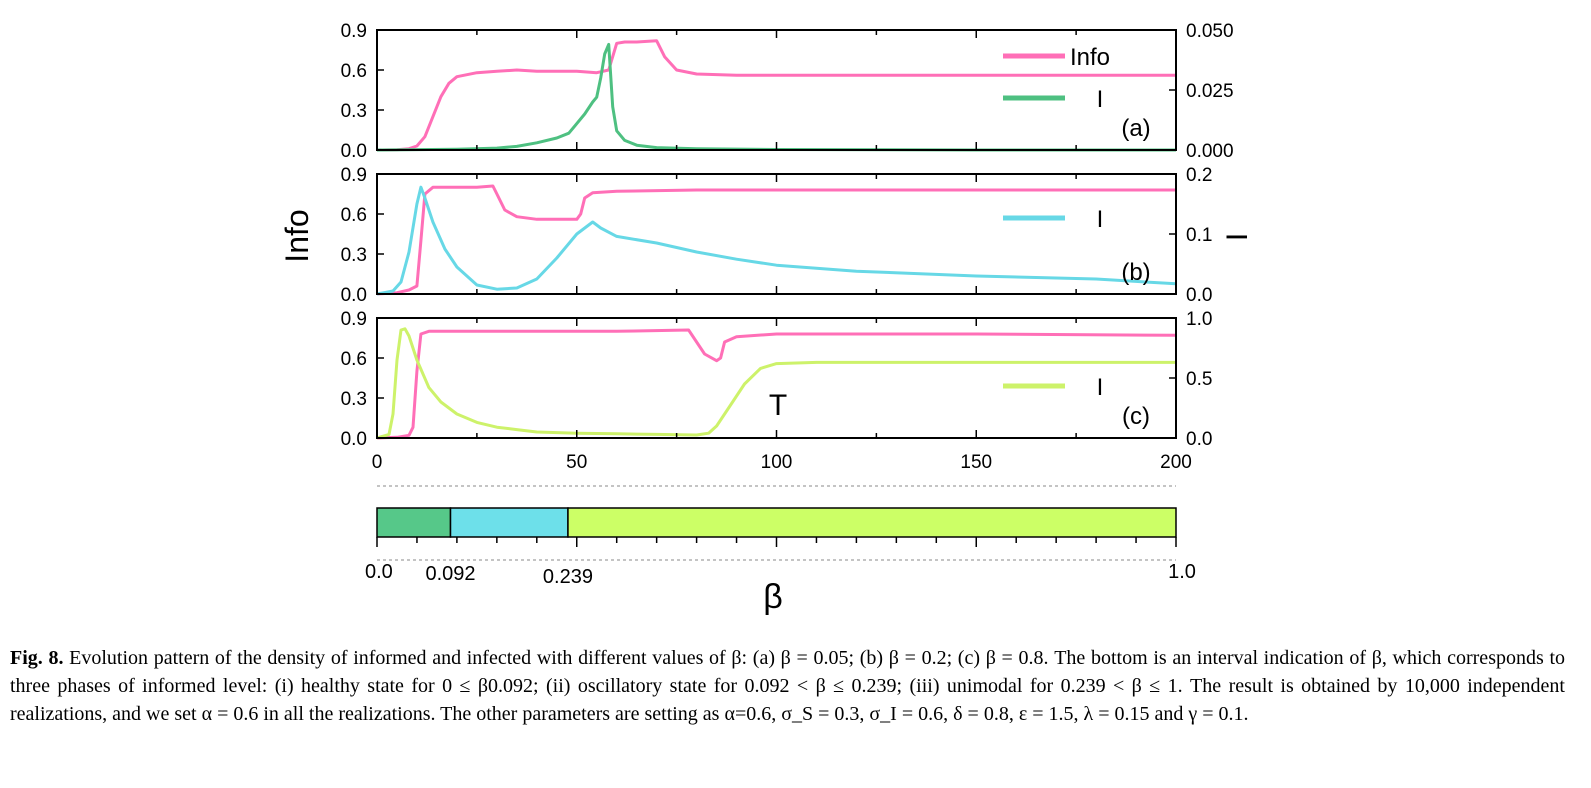 The image size is (1591, 788). What do you see at coordinates (1090, 57) in the screenshot?
I see `legend-label-info: Info` at bounding box center [1090, 57].